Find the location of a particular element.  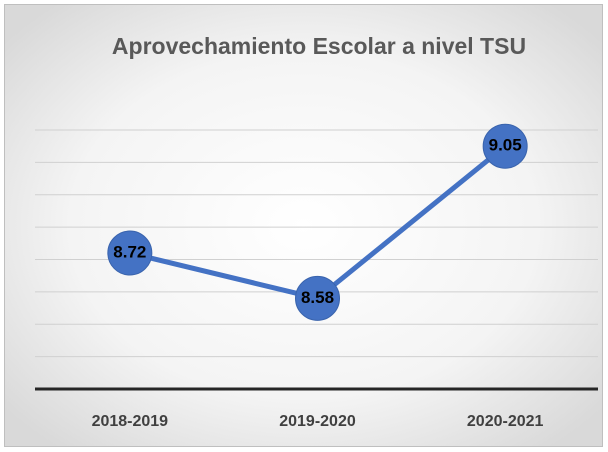

x-tick-label: 2018-2019 is located at coordinates (130, 421).